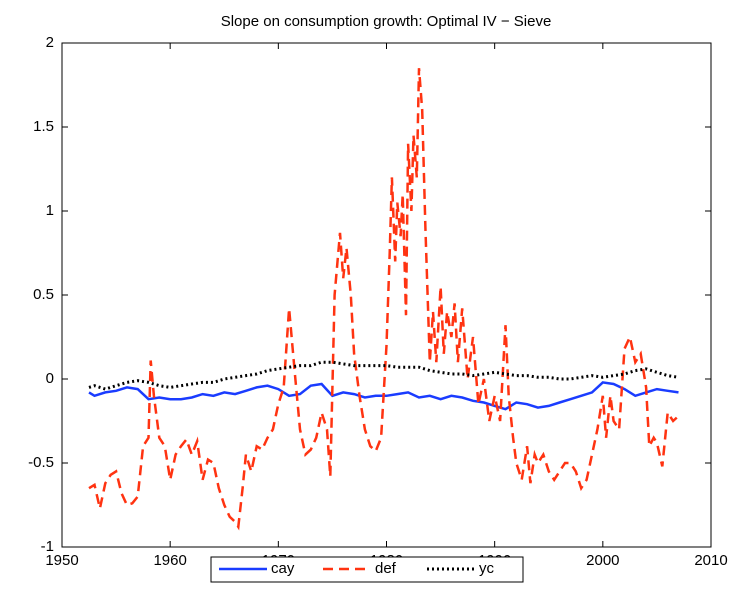  Describe the element at coordinates (386, 568) in the screenshot. I see `legend-label: def` at that location.